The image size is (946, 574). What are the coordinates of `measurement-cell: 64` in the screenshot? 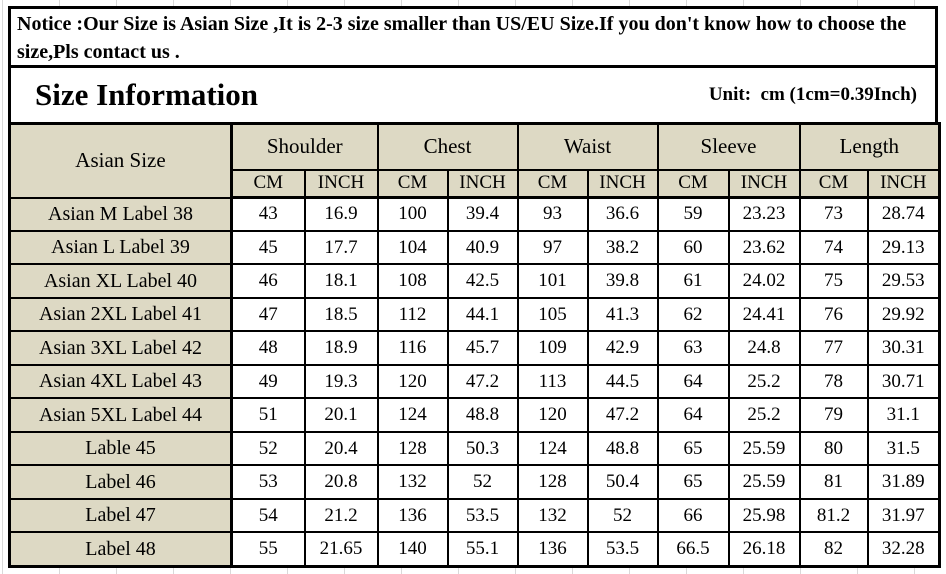 It's located at (693, 381).